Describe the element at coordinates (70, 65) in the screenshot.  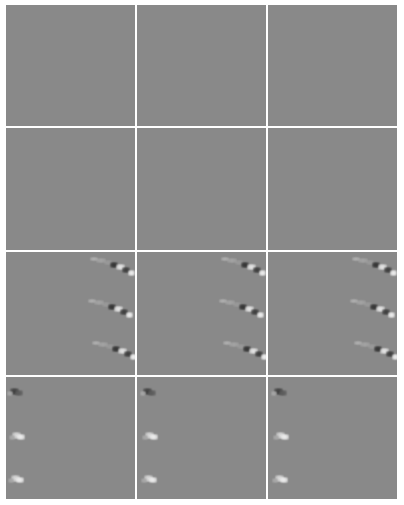
I see `filter-tile-r0-c0` at that location.